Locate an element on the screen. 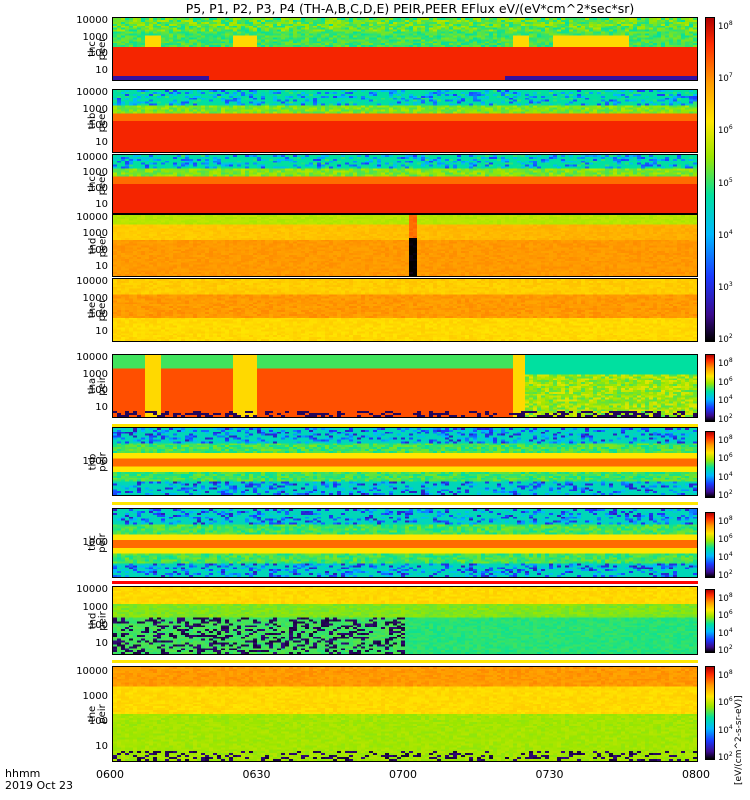 The width and height of the screenshot is (750, 800). spectrogram-panel-thc-peir is located at coordinates (405, 543).